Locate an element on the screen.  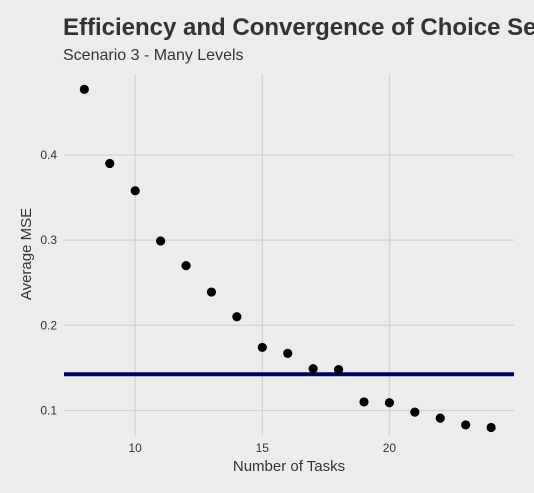
y-tick-label: 0.4 is located at coordinates (48, 155).